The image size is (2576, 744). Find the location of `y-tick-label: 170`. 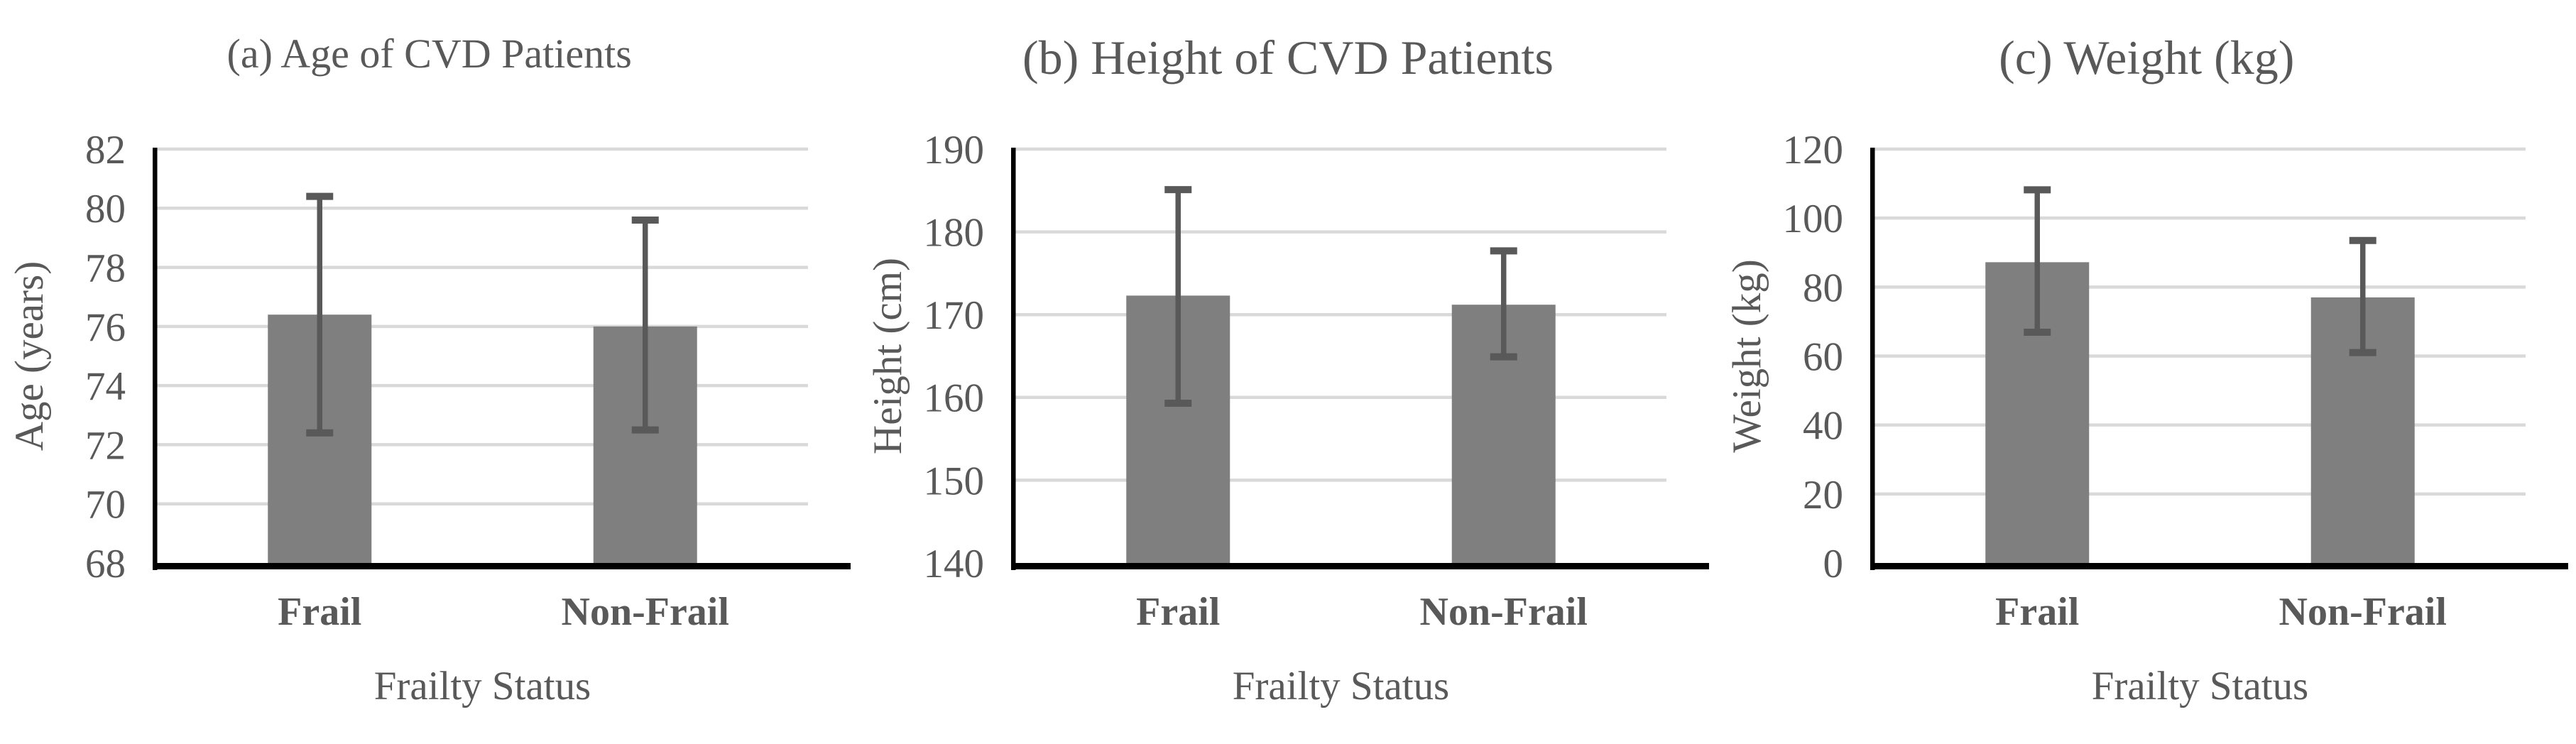

y-tick-label: 170 is located at coordinates (954, 315).